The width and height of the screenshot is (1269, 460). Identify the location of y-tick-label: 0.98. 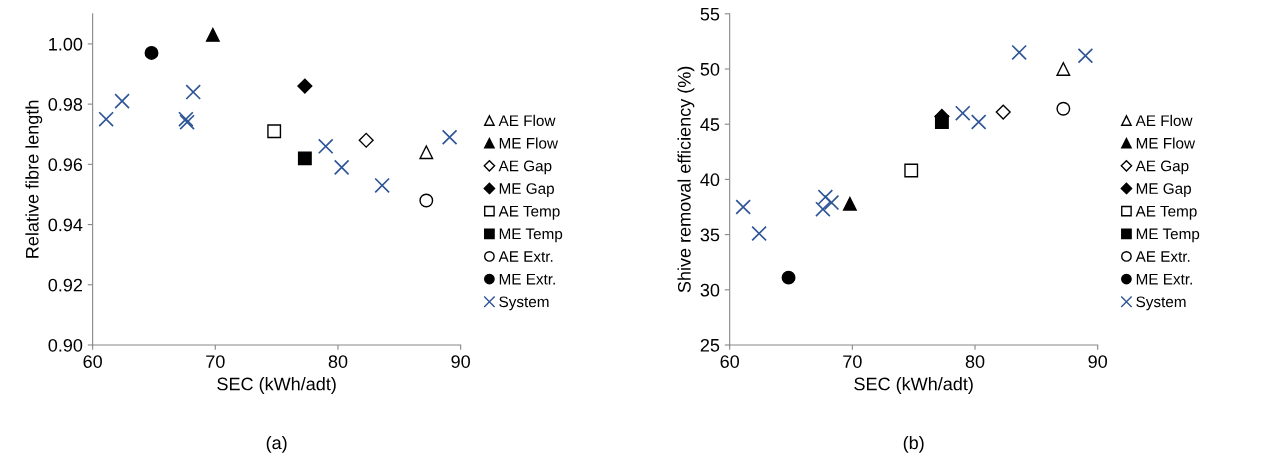
(65, 104).